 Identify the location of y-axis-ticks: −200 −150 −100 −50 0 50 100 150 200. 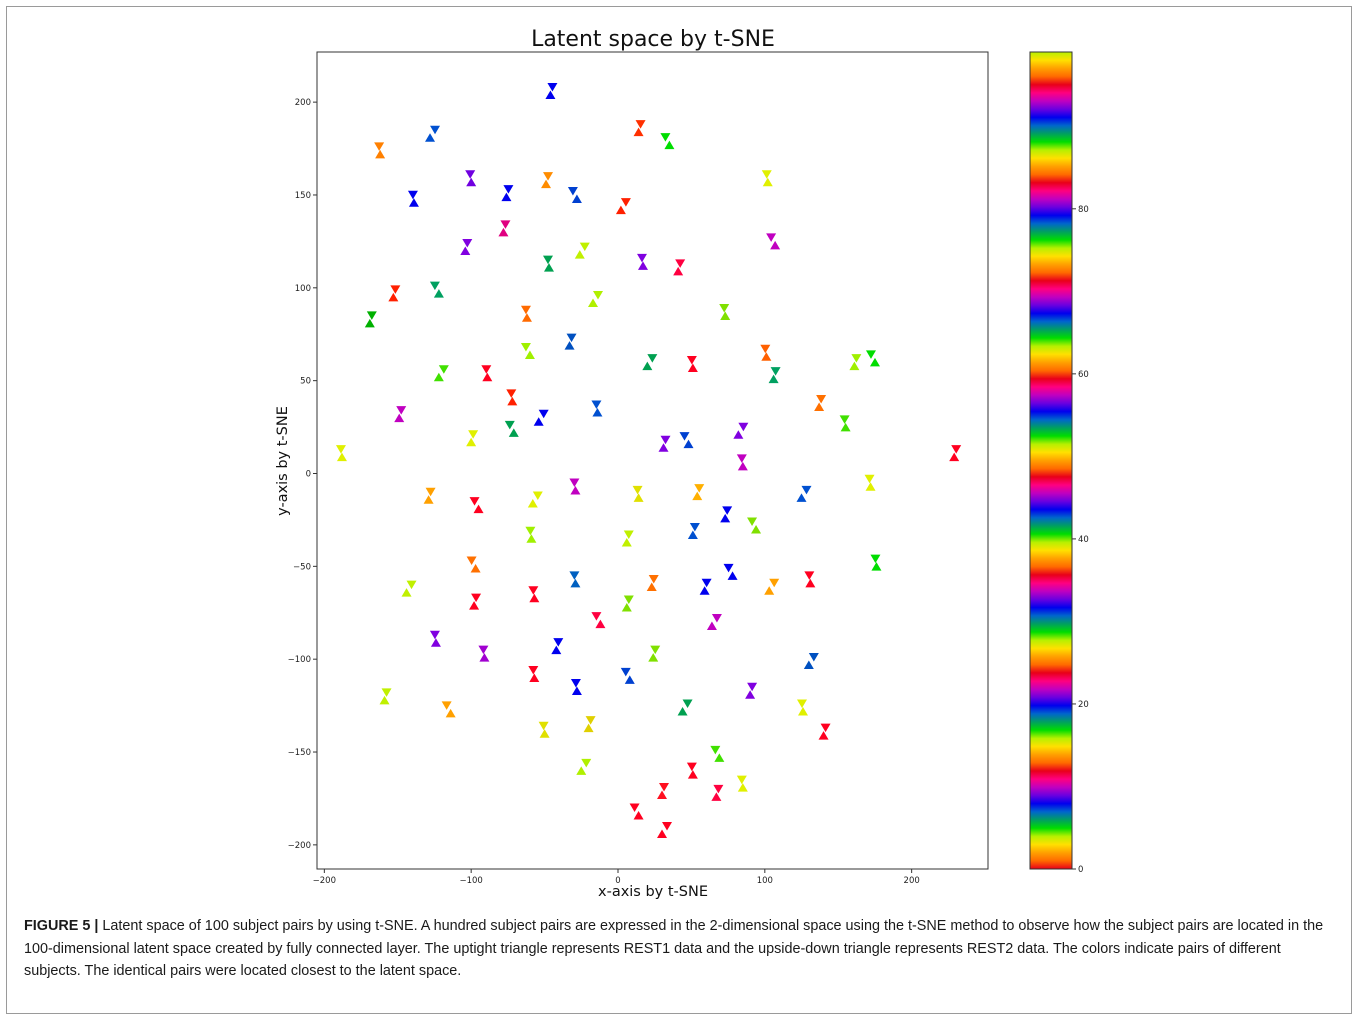
(302, 474).